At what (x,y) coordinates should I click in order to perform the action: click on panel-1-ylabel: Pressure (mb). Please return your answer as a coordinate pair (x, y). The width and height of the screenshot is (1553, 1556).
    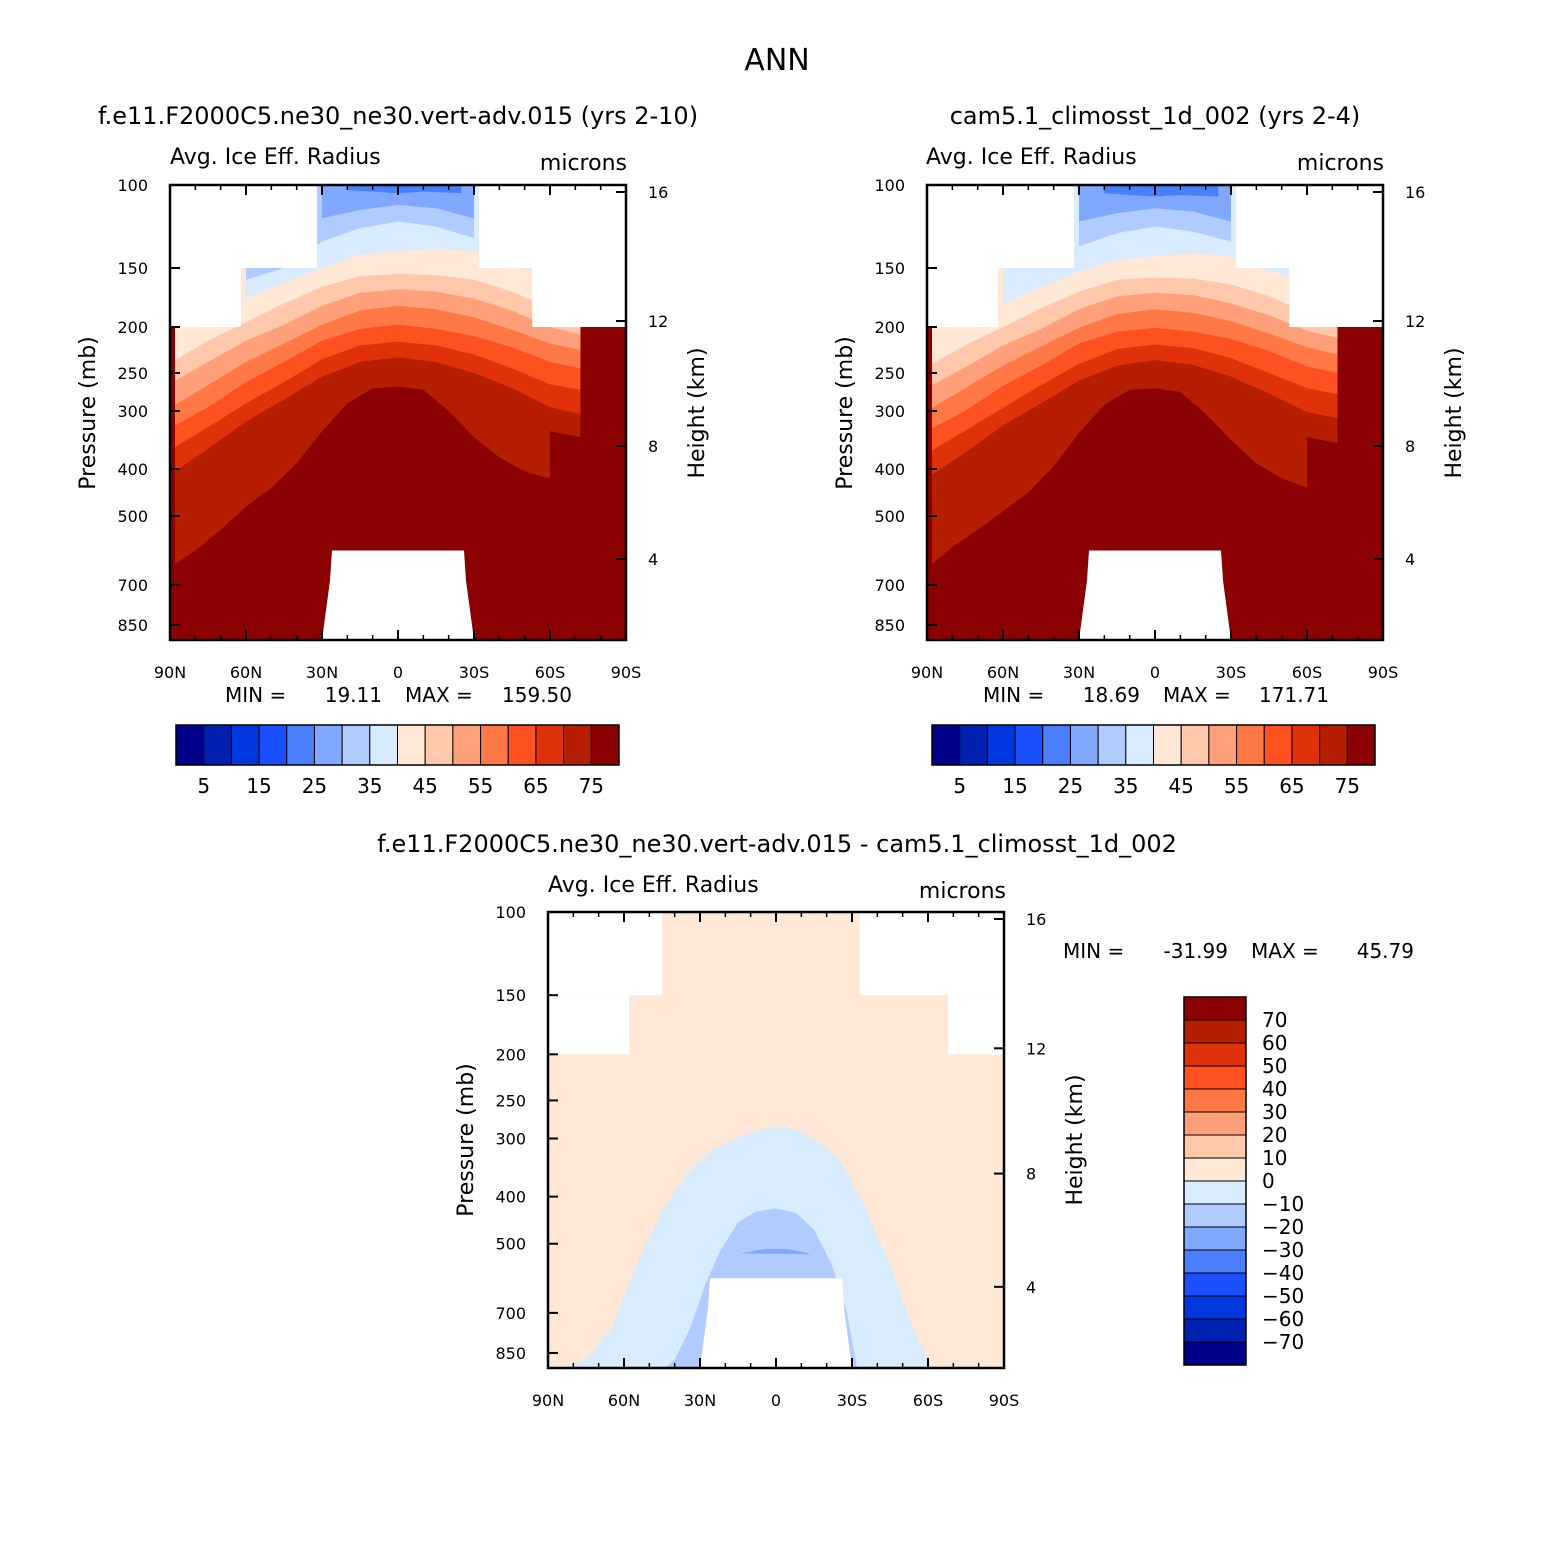
    Looking at the image, I should click on (88, 413).